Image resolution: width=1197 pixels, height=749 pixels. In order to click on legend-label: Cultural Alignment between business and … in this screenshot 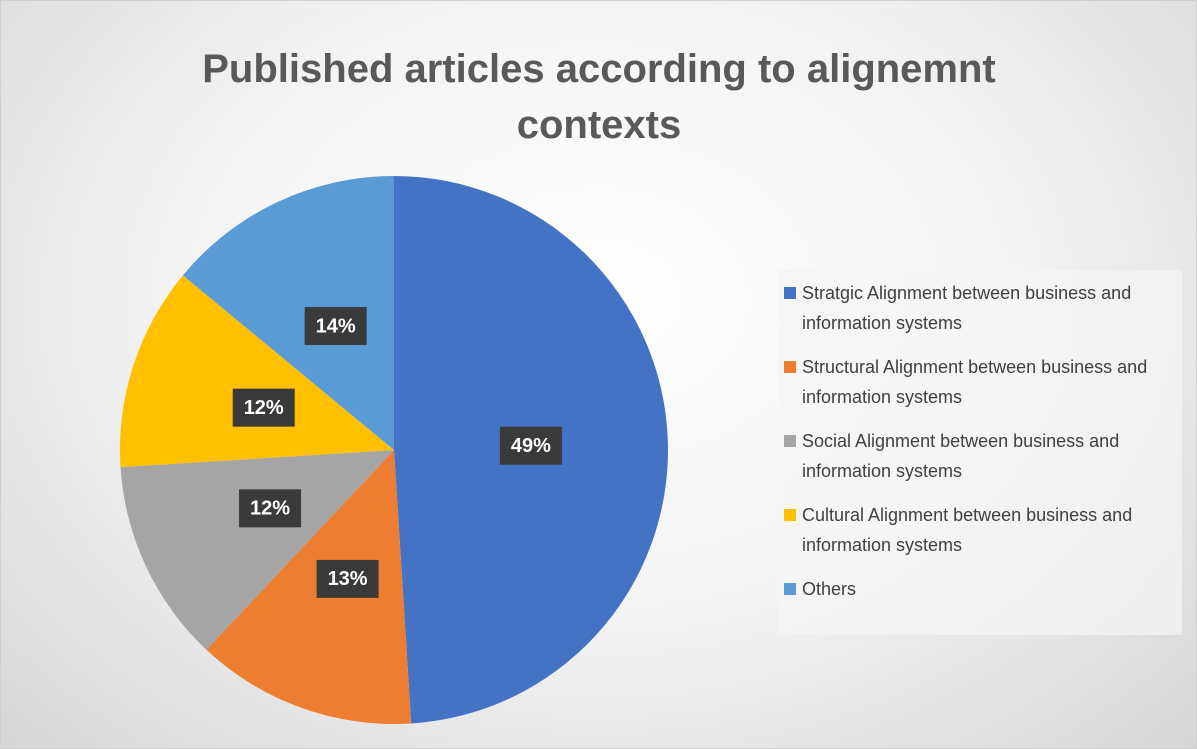, I will do `click(967, 530)`.